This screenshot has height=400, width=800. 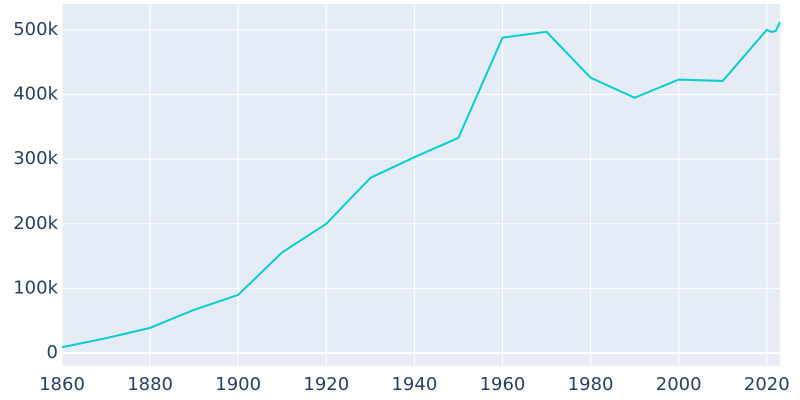 I want to click on y-tick-label: 200k, so click(x=35, y=223).